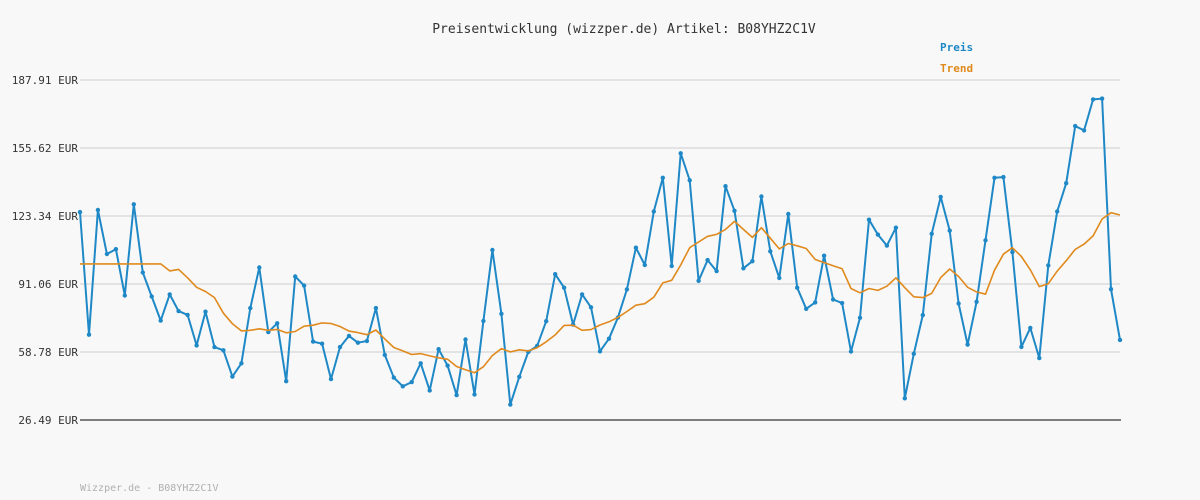 The width and height of the screenshot is (1200, 500). What do you see at coordinates (48, 352) in the screenshot?
I see `y-tick-label: 58.78 EUR` at bounding box center [48, 352].